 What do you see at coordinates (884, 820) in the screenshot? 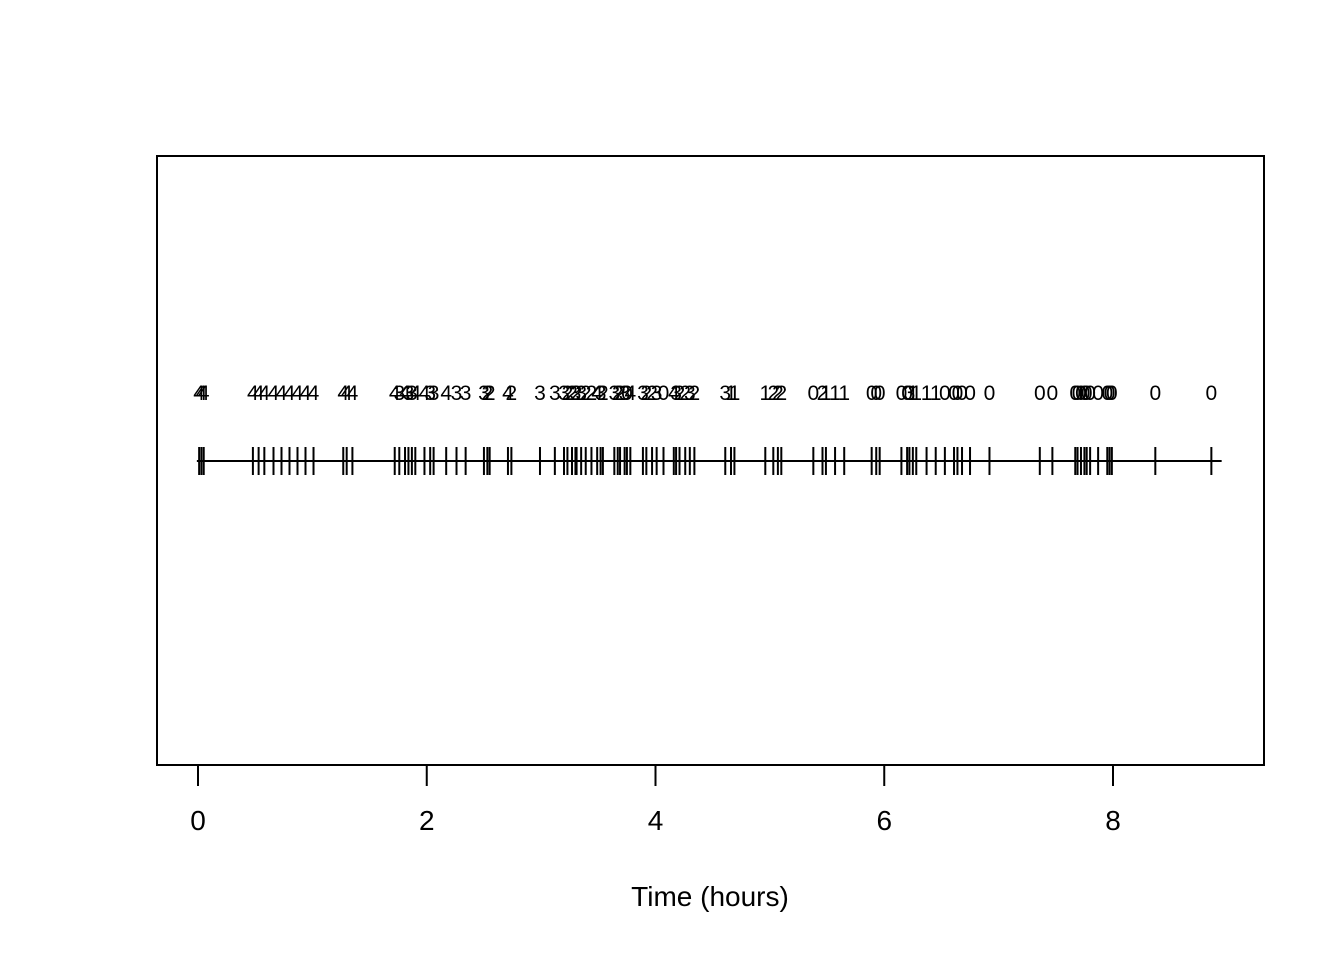
I see `x-tick-label: 6` at bounding box center [884, 820].